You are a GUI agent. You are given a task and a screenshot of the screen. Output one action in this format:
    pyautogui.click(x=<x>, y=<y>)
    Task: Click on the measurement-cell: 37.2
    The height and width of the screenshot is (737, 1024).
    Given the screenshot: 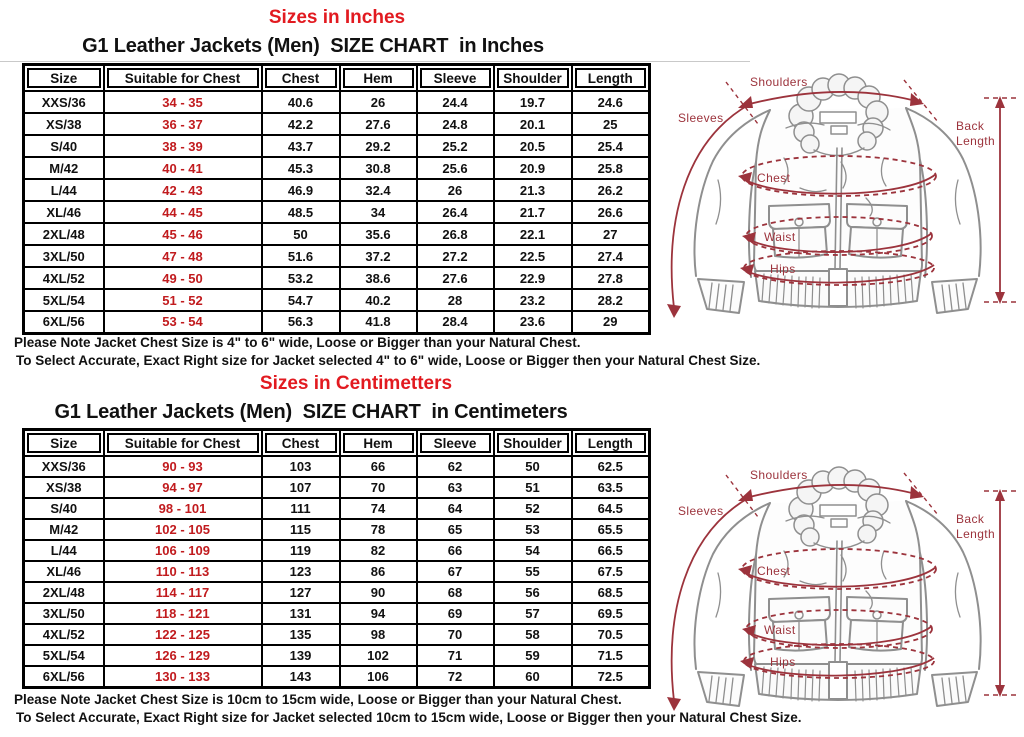 What is the action you would take?
    pyautogui.click(x=378, y=256)
    